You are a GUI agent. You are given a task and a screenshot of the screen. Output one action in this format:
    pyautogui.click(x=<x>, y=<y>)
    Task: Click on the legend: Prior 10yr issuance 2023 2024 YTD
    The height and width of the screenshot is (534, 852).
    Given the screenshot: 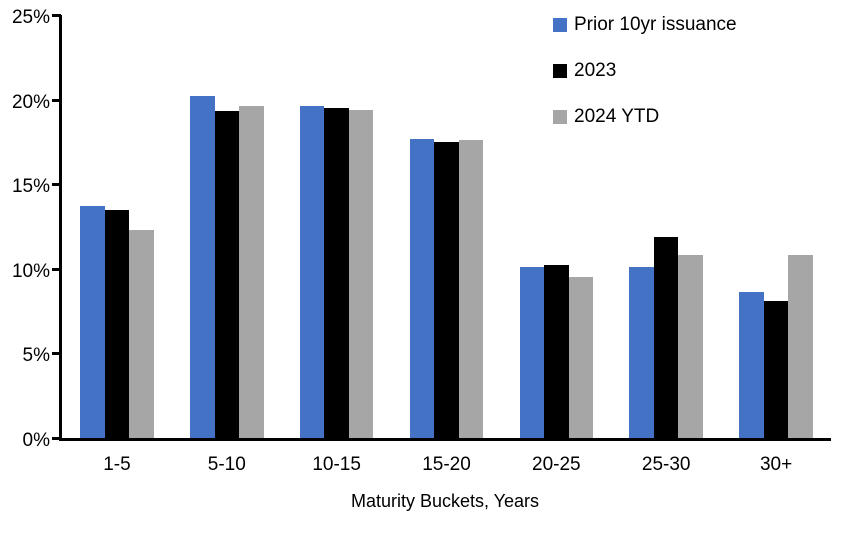 What is the action you would take?
    pyautogui.click(x=645, y=81)
    